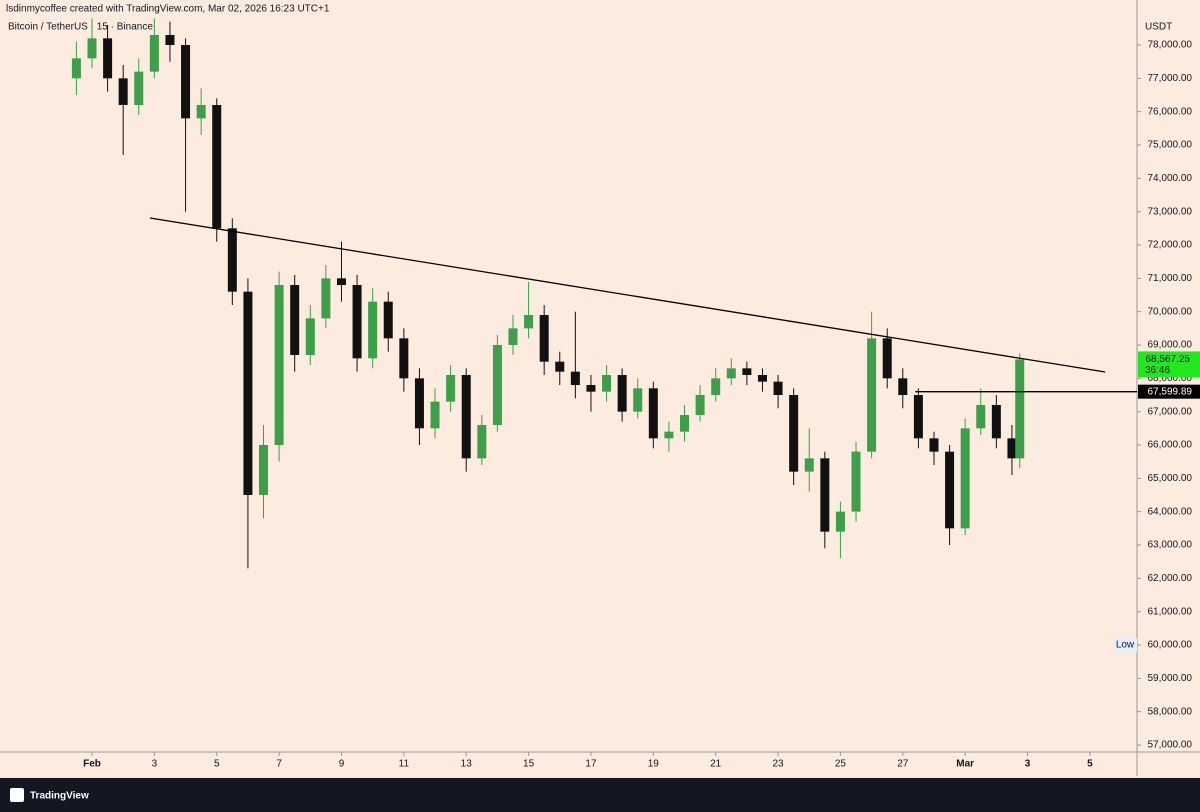 The width and height of the screenshot is (1200, 812). What do you see at coordinates (1170, 78) in the screenshot?
I see `y-tick-label: 77,000.00` at bounding box center [1170, 78].